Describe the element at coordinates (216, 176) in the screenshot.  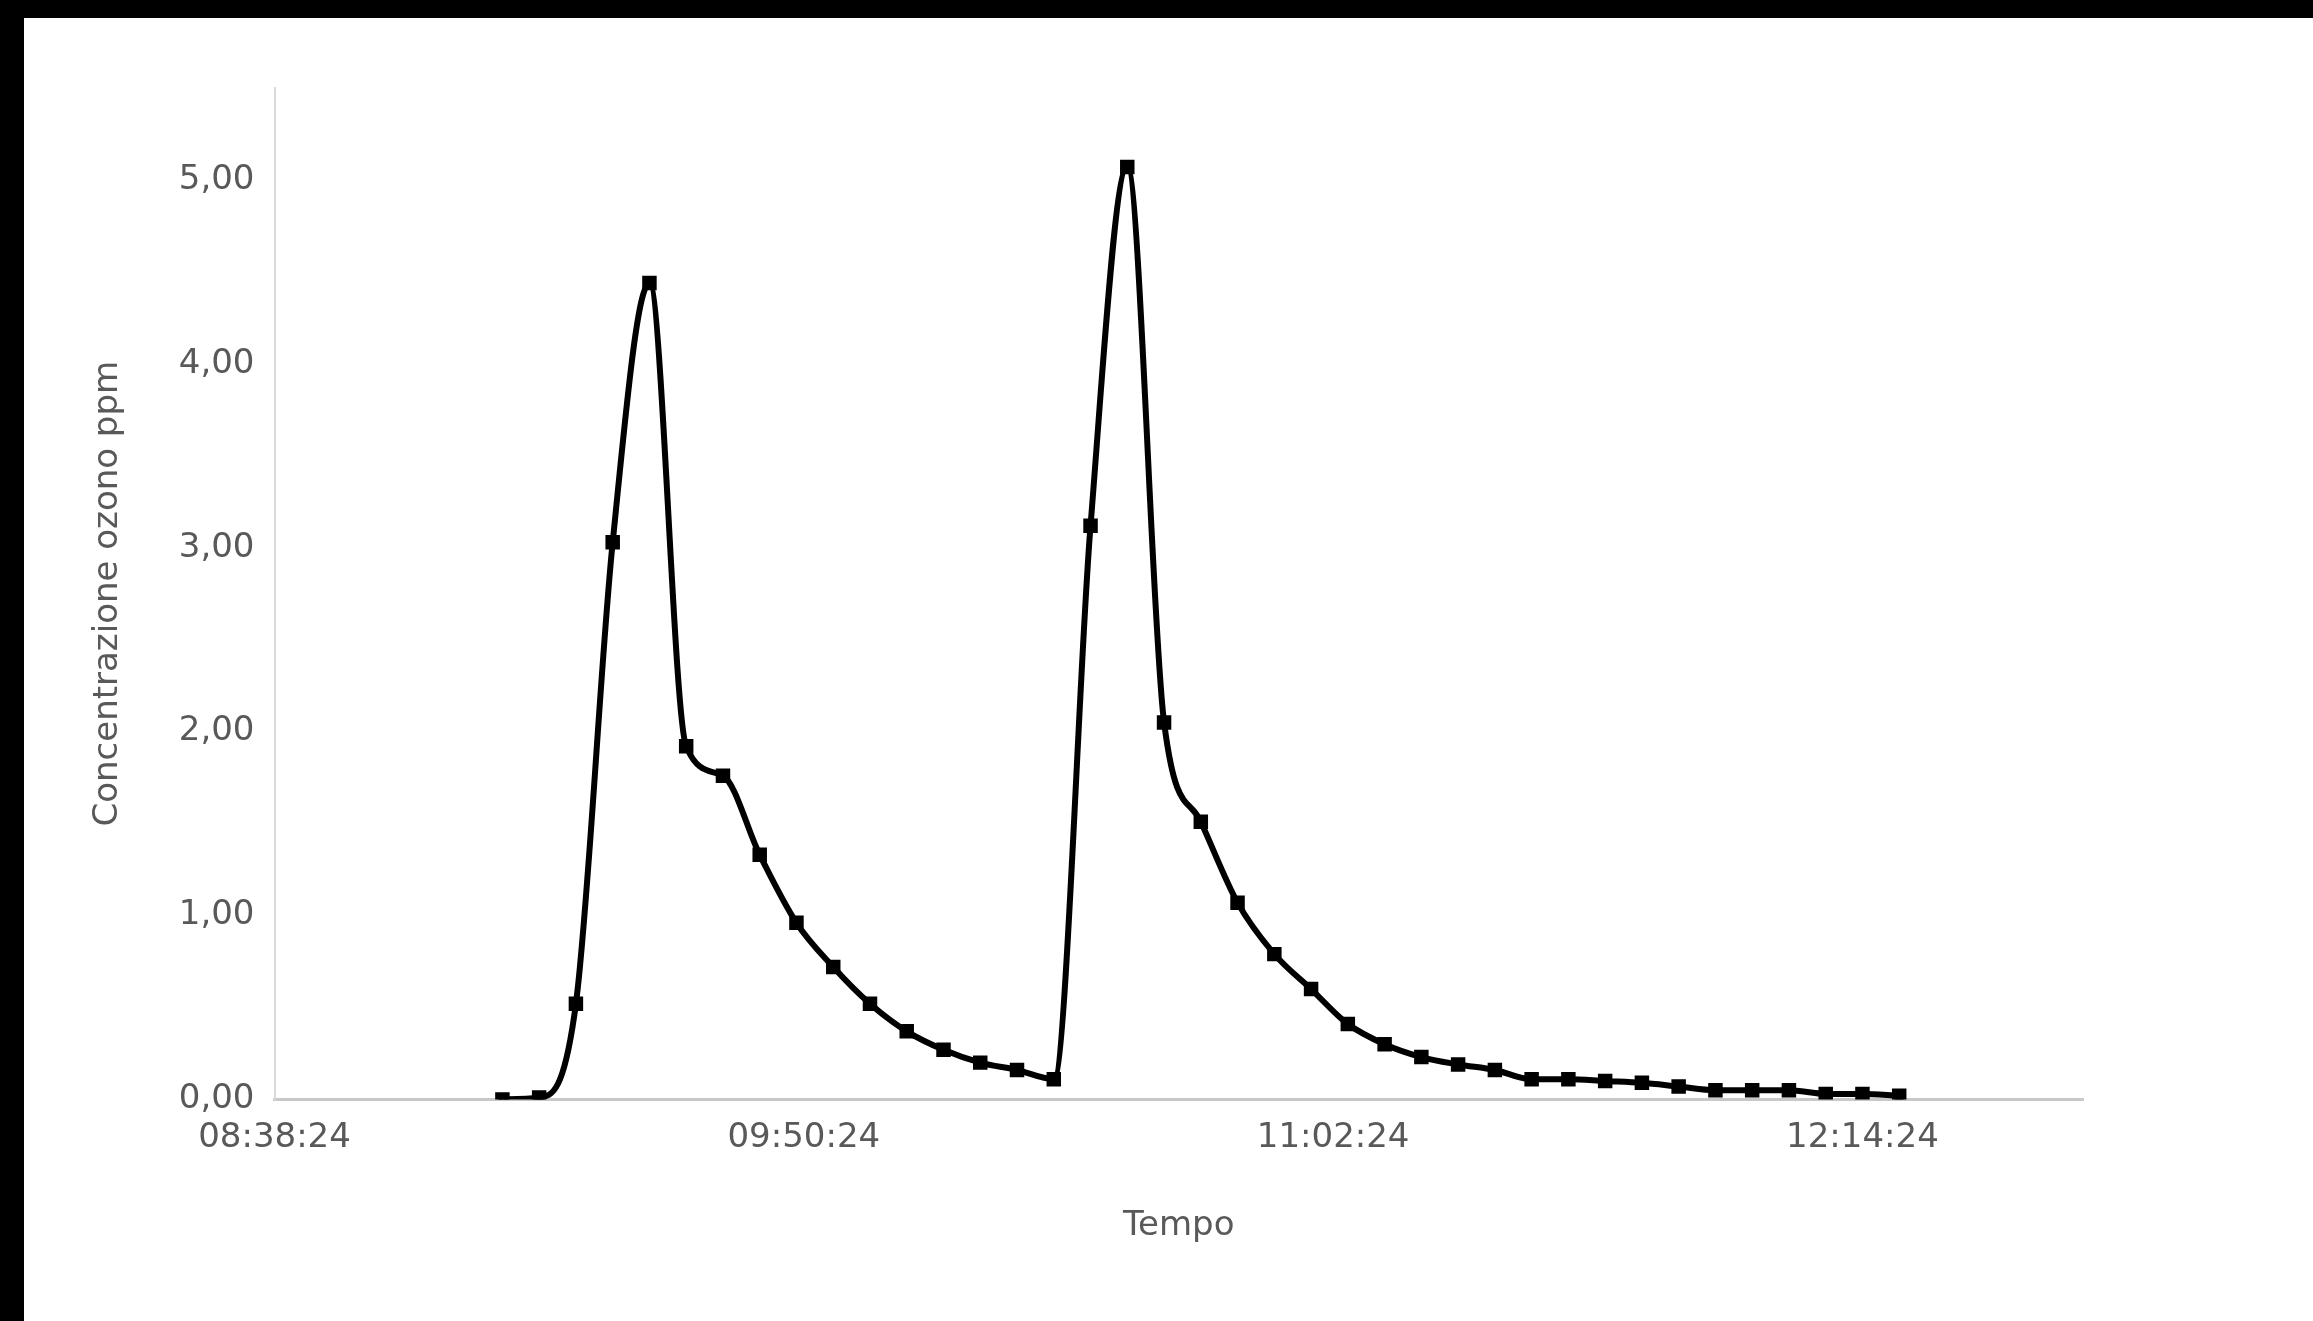
I see `y-tick-label: 5,00` at that location.